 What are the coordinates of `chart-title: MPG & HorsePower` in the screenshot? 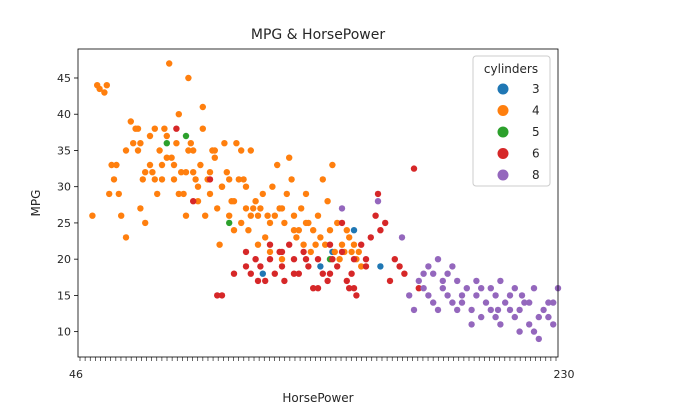 It's located at (318, 35).